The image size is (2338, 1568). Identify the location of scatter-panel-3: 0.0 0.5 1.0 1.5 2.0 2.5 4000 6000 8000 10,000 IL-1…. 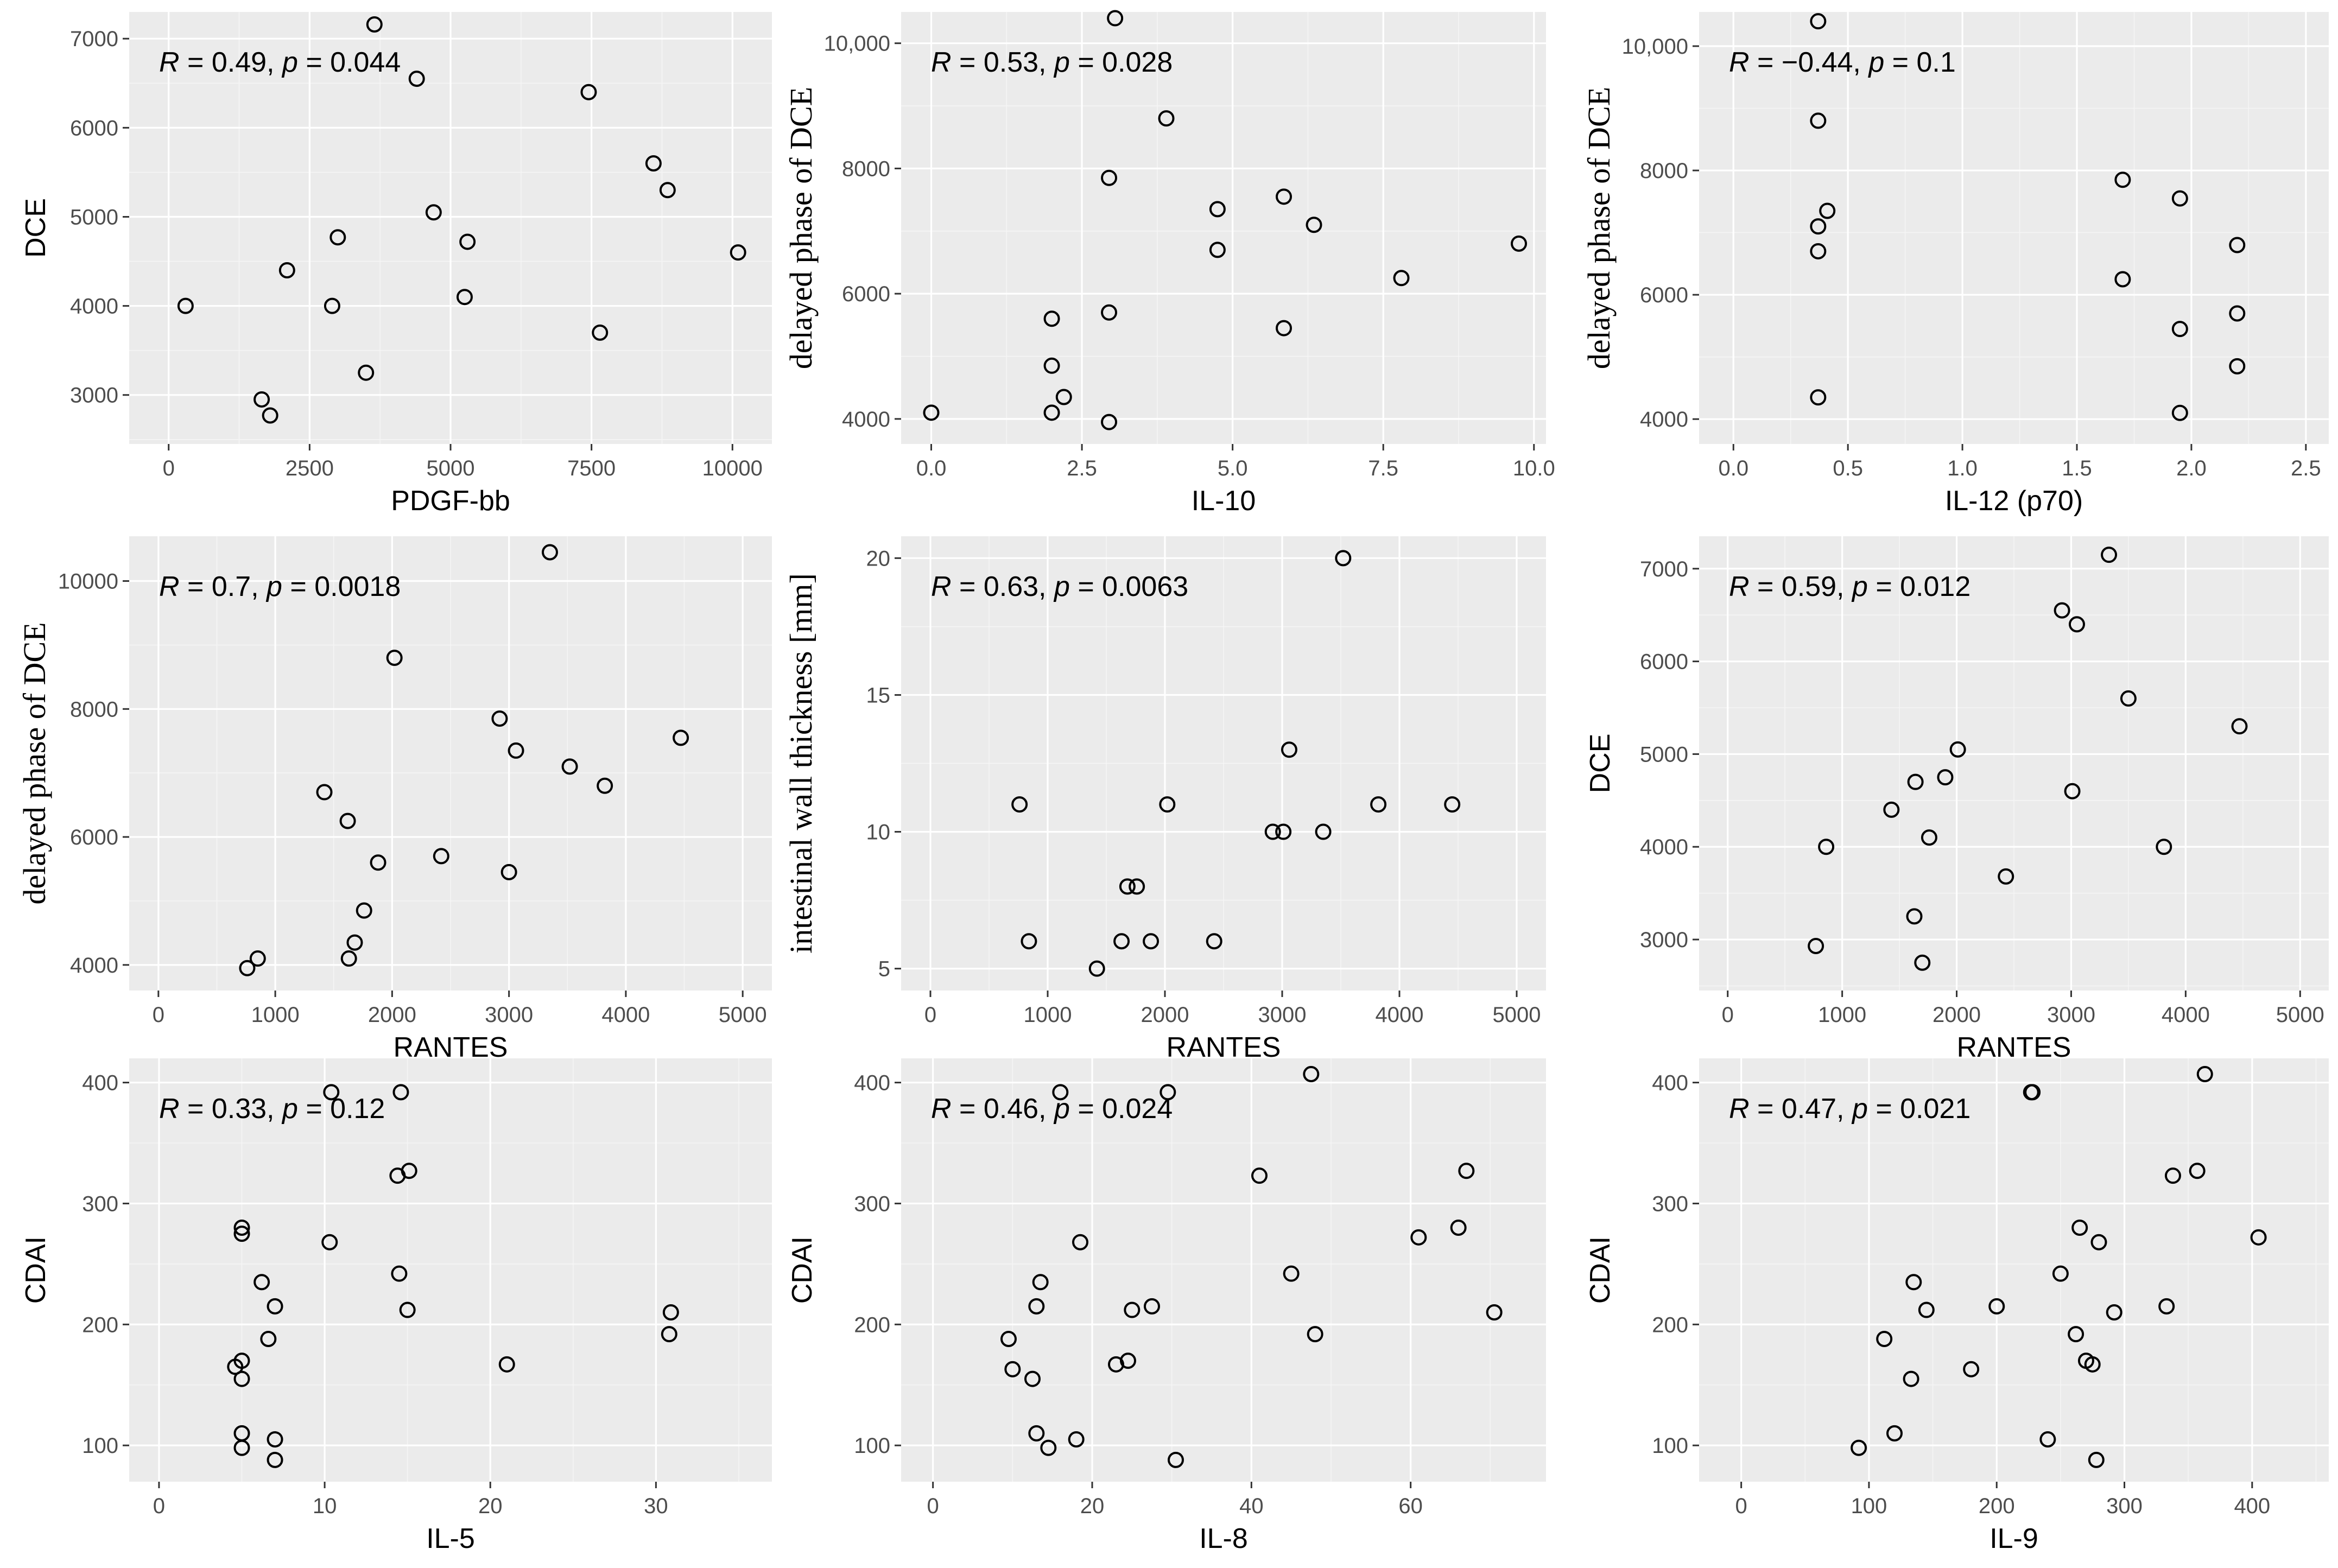
(1955, 264).